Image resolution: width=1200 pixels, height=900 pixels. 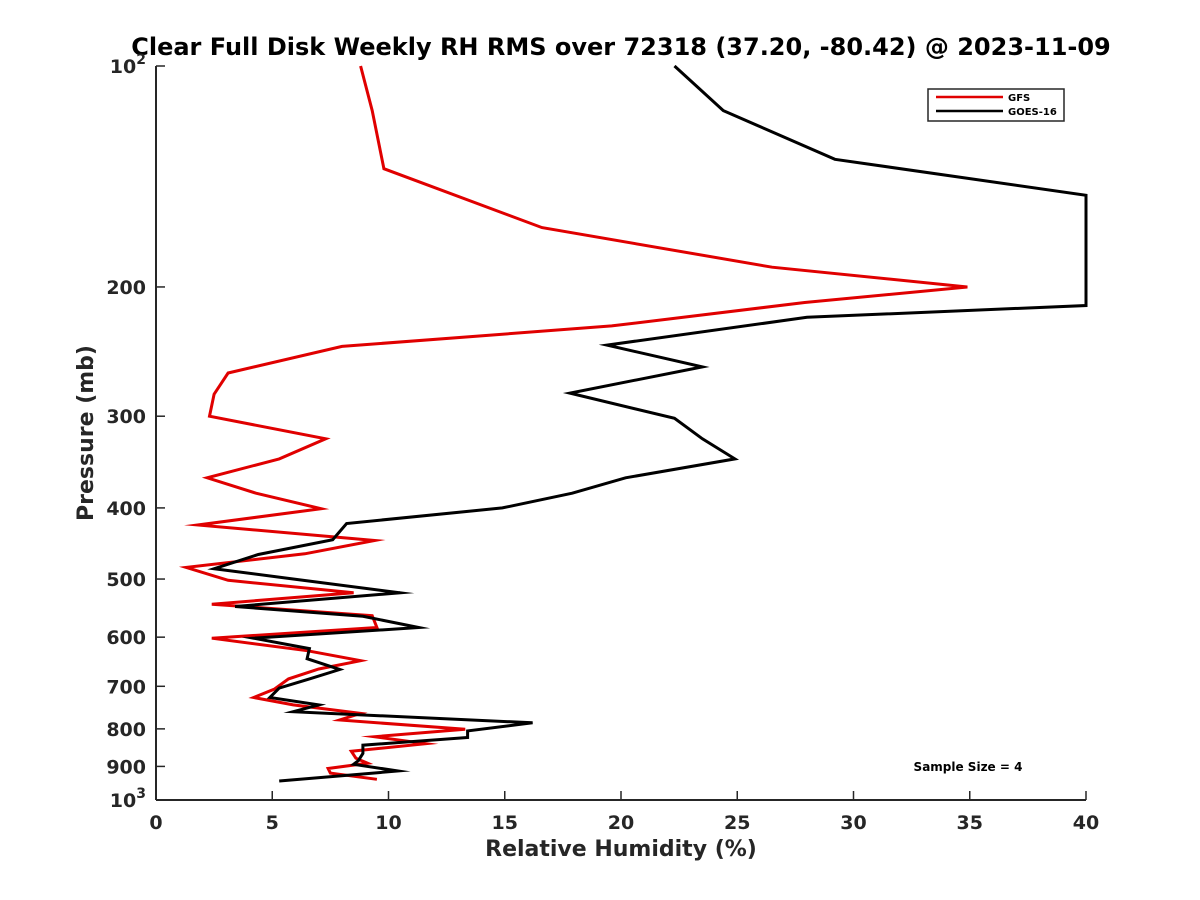 I want to click on x-tick-label: 0, so click(x=155, y=823).